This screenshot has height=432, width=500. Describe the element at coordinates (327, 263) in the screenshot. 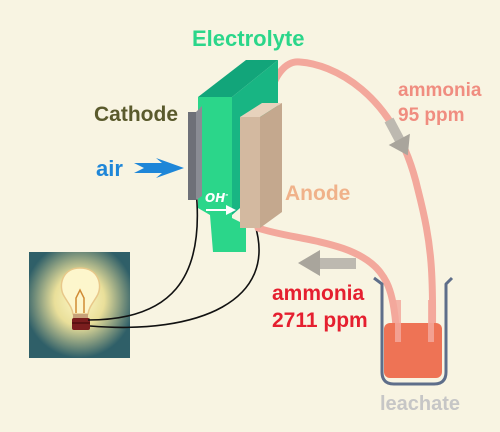

I see `flow-arrow-left` at that location.